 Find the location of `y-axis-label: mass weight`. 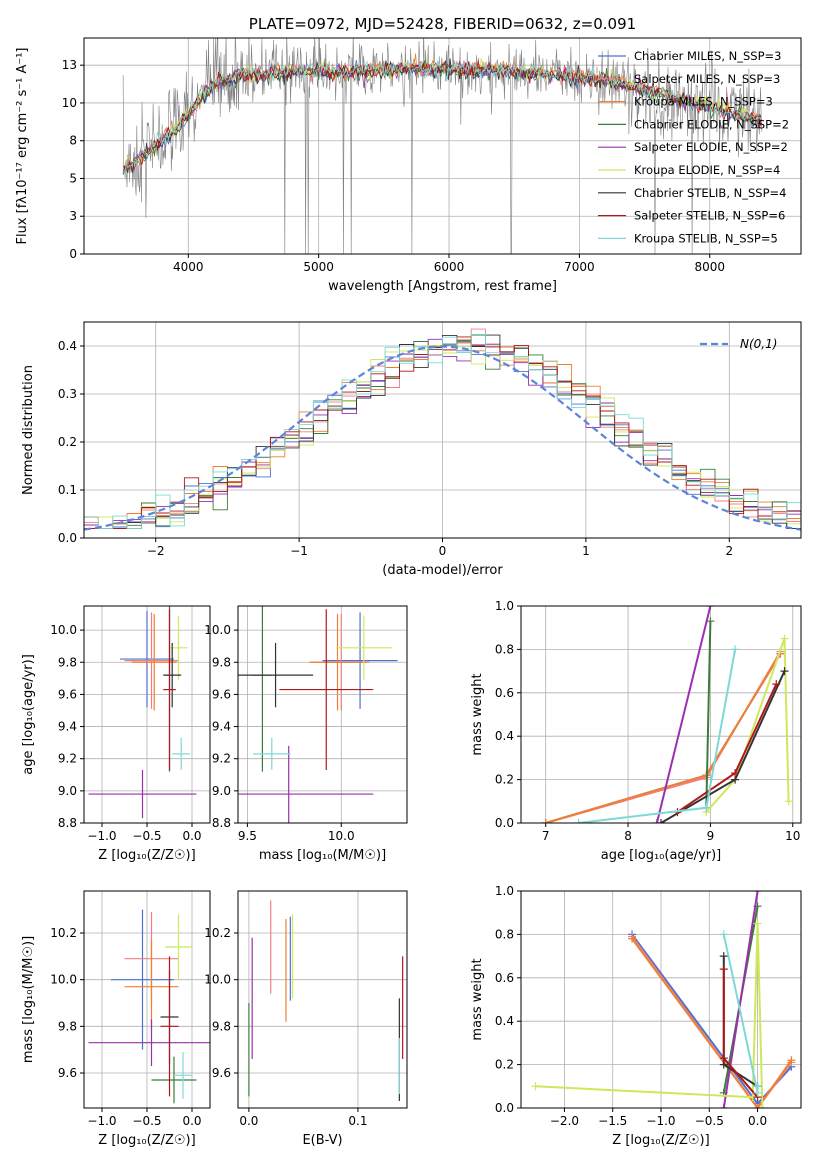

y-axis-label: mass weight is located at coordinates (477, 999).